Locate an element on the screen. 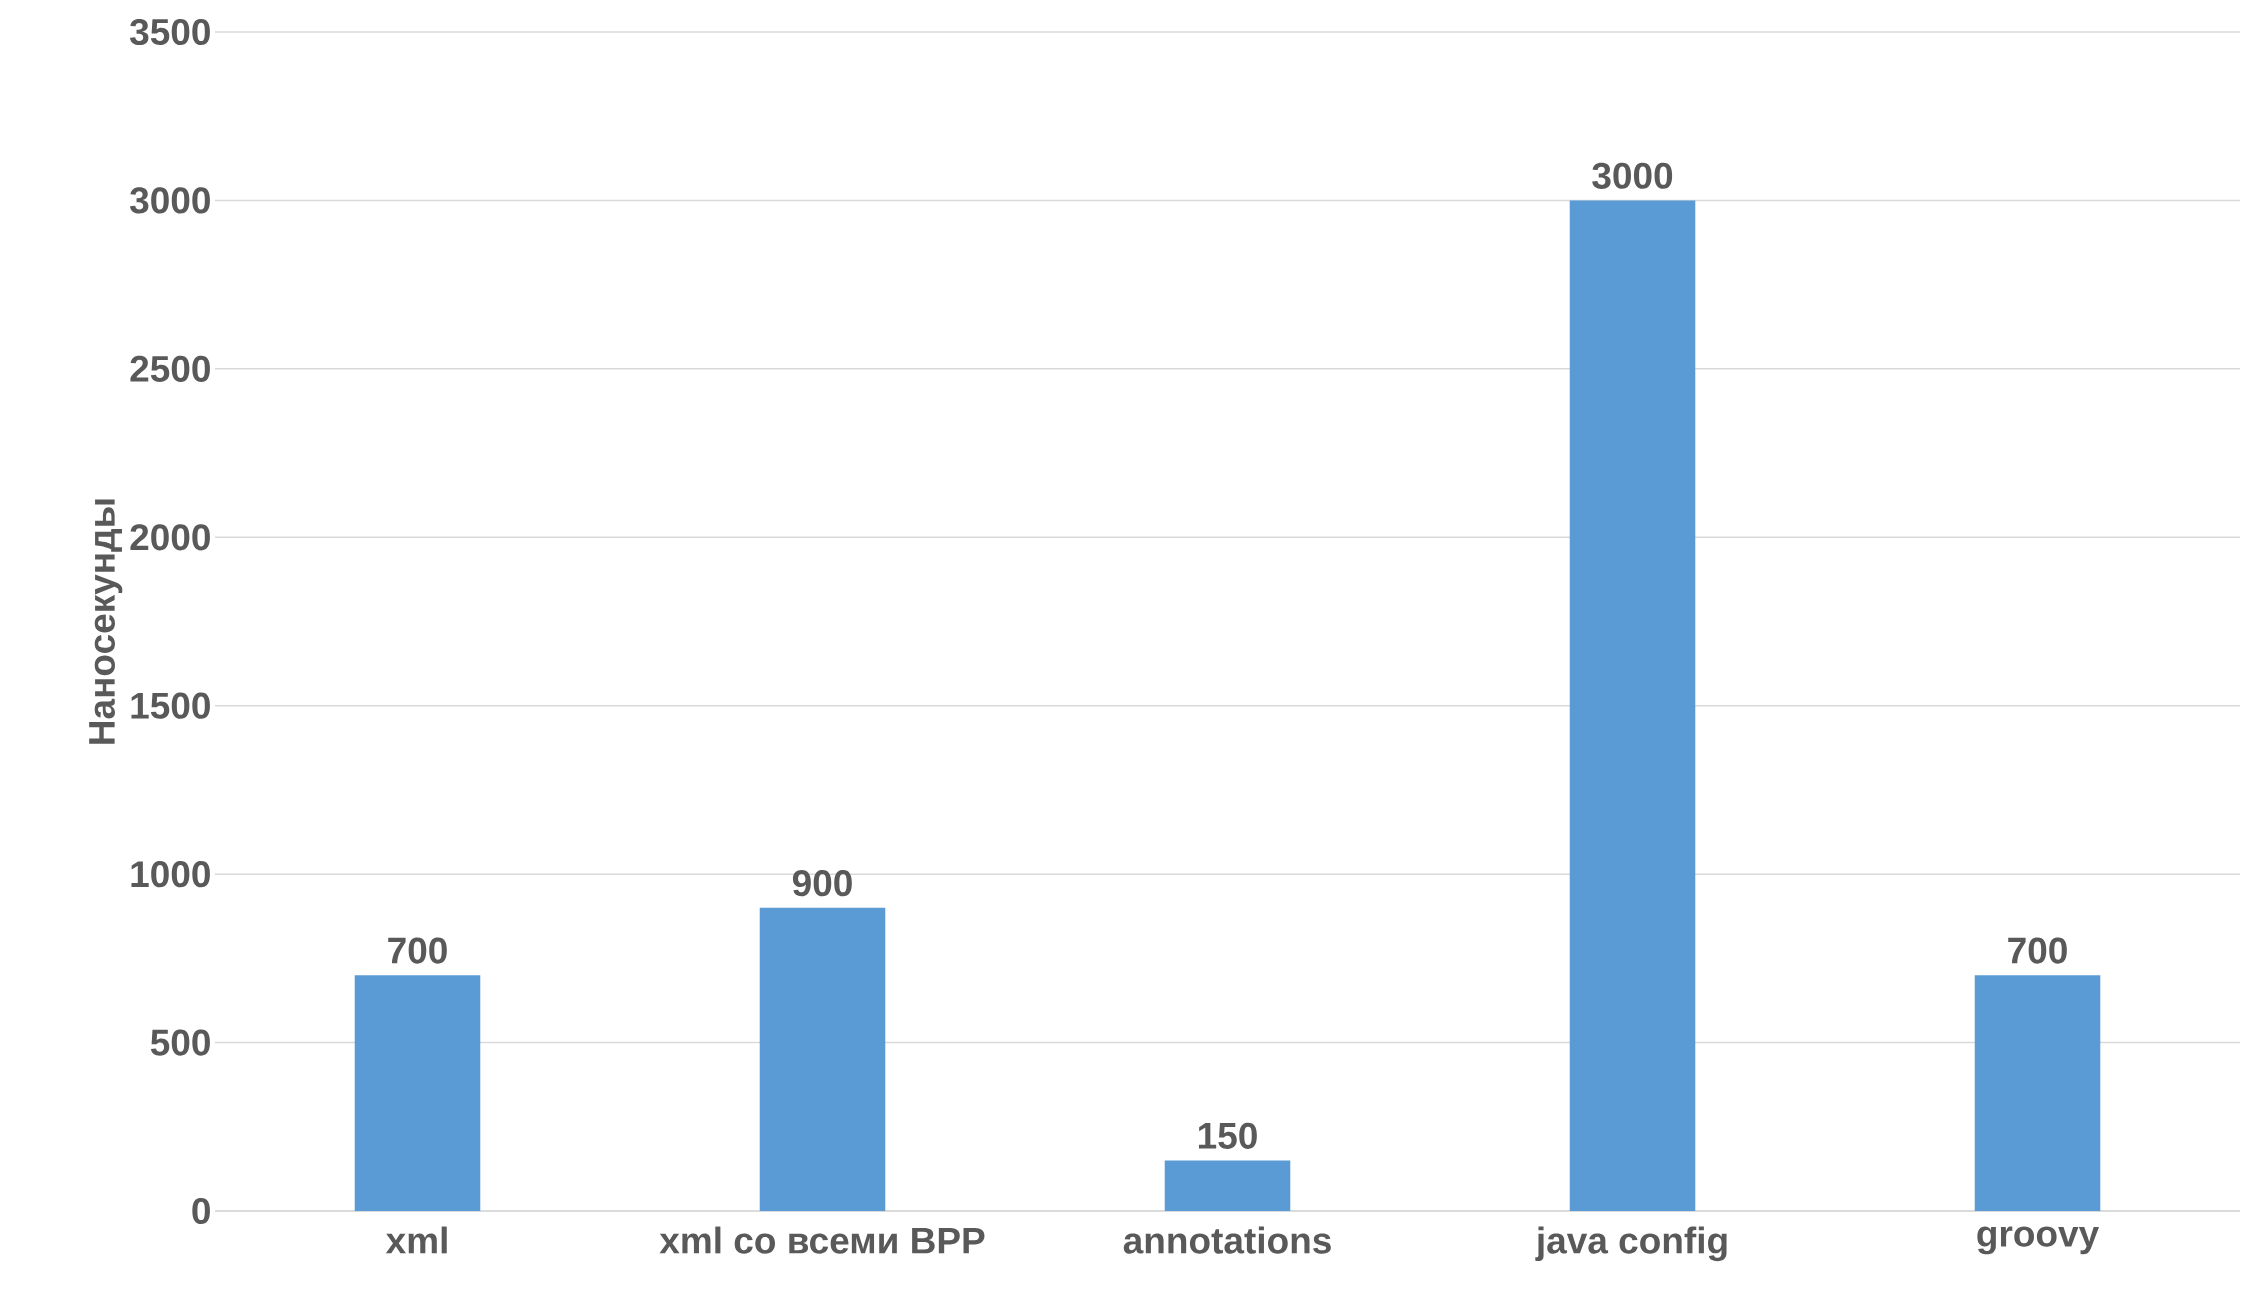 This screenshot has width=2252, height=1299. y-tick-label: 3500 is located at coordinates (170, 32).